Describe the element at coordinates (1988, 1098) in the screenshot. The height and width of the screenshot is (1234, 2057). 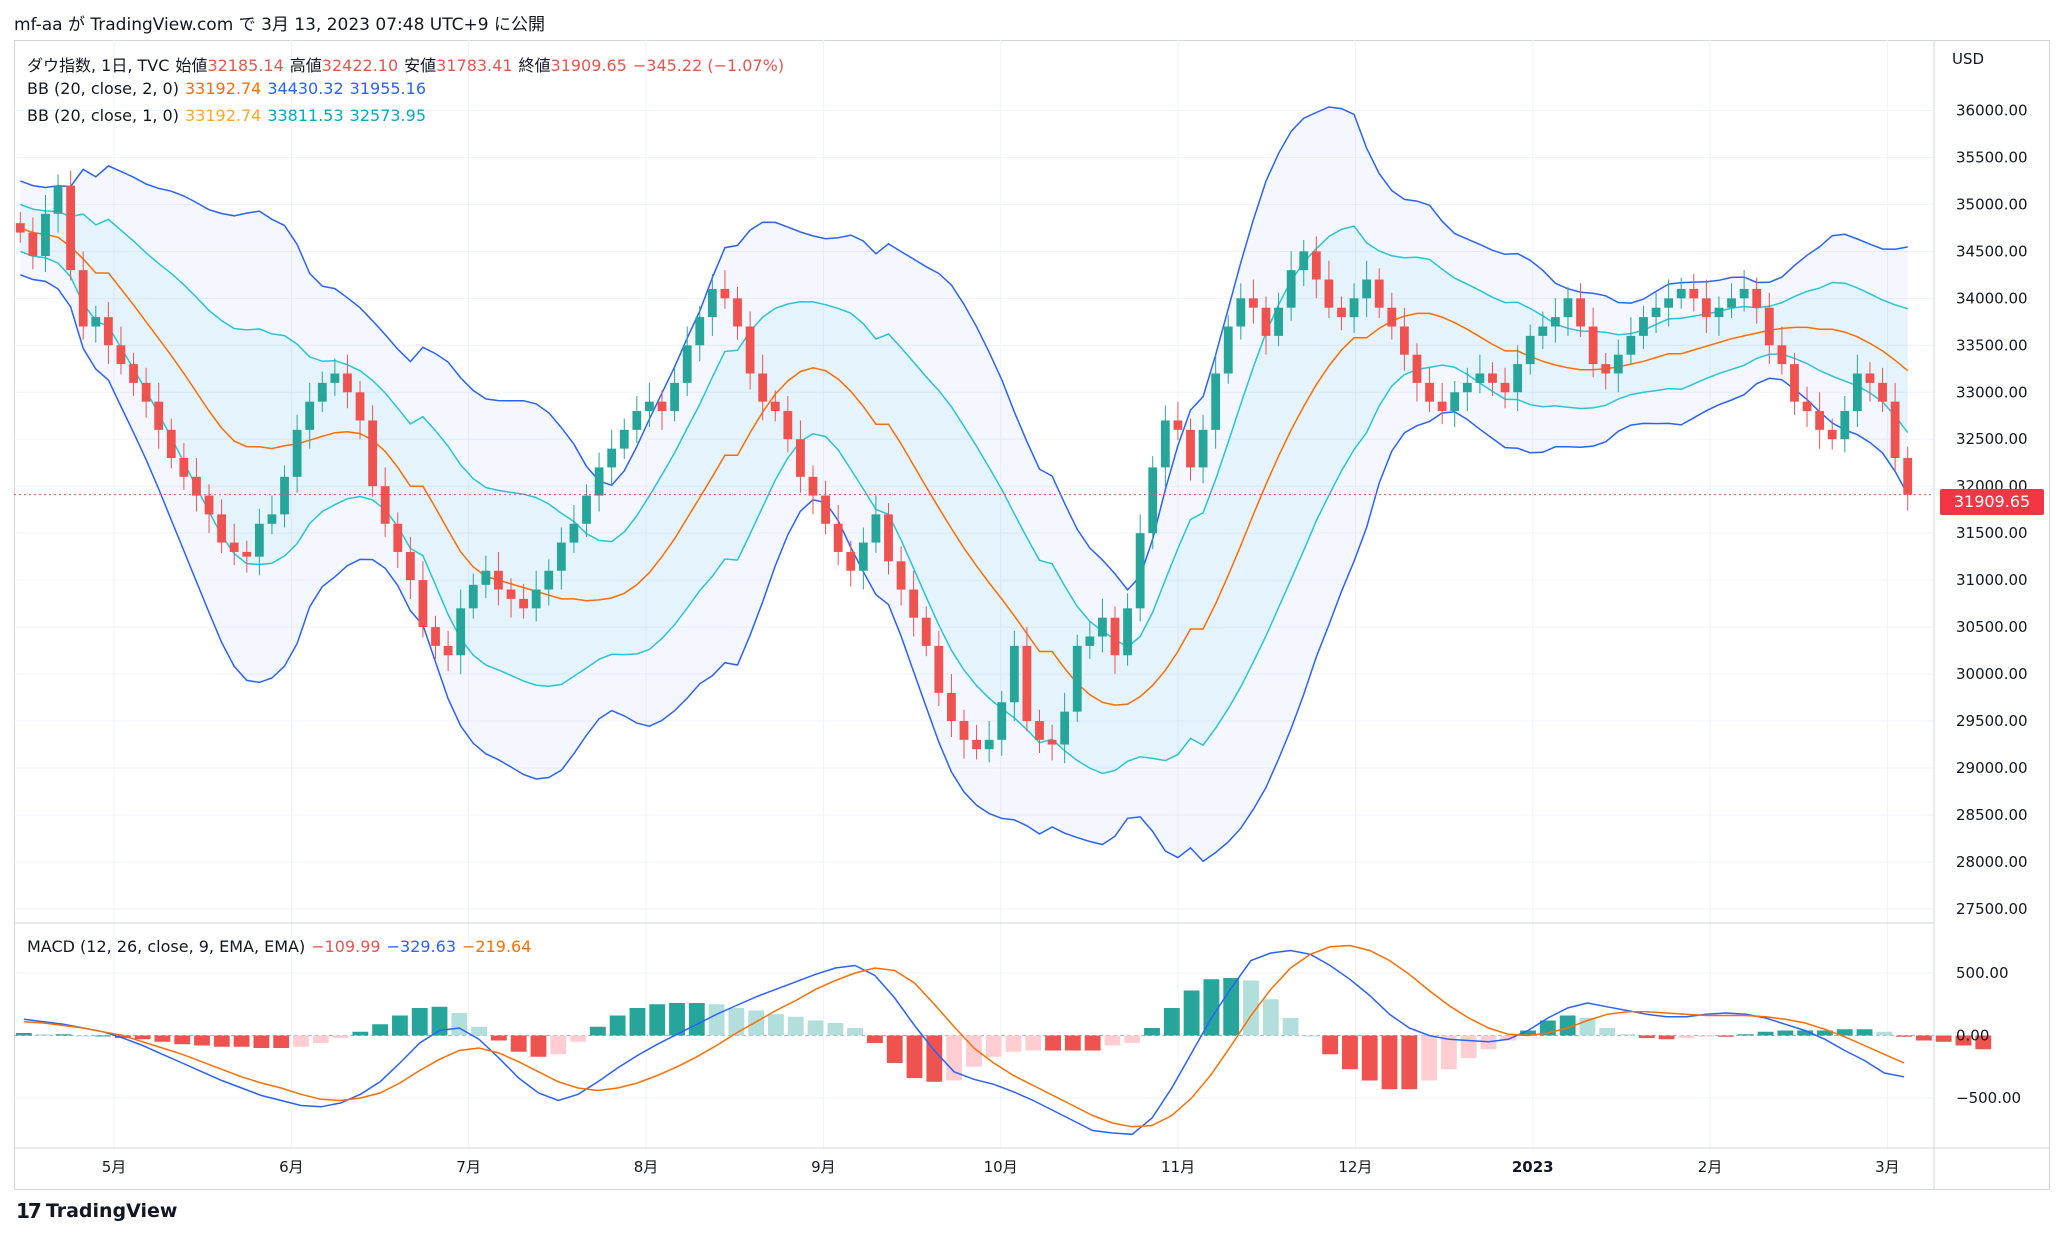
I see `macd-tick-label: −500.00` at that location.